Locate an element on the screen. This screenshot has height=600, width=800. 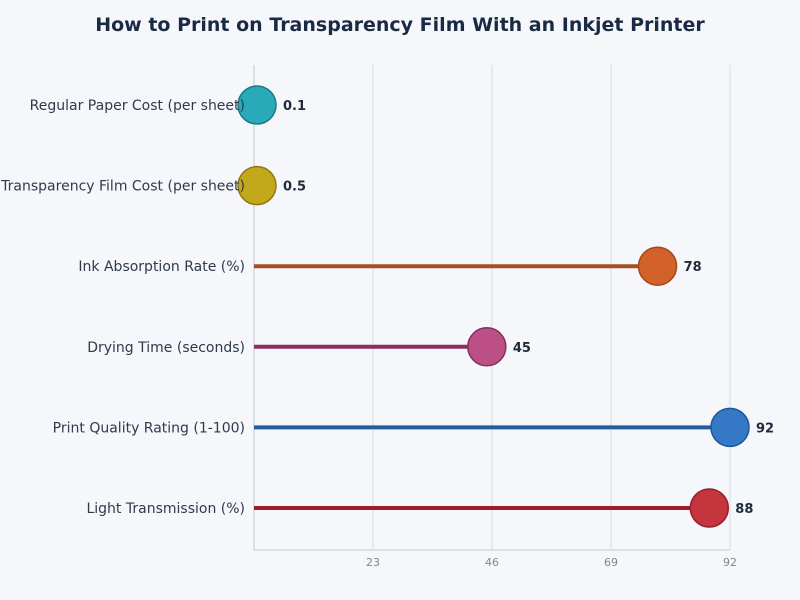
x-tick-label: 92 is located at coordinates (730, 562).